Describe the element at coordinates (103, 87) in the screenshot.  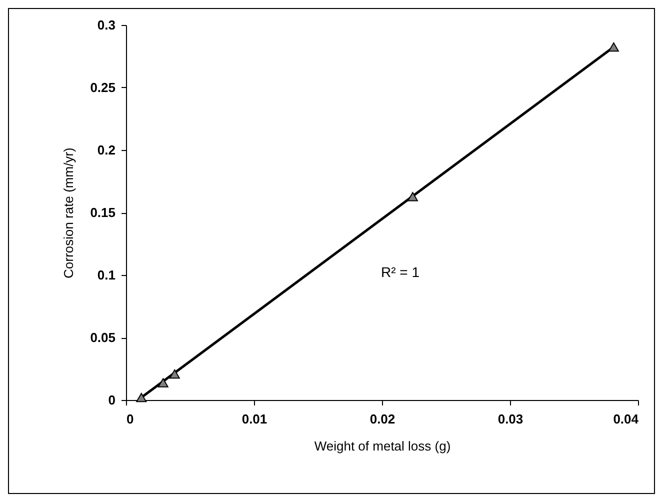
I see `y-tick-label: 0.25` at that location.